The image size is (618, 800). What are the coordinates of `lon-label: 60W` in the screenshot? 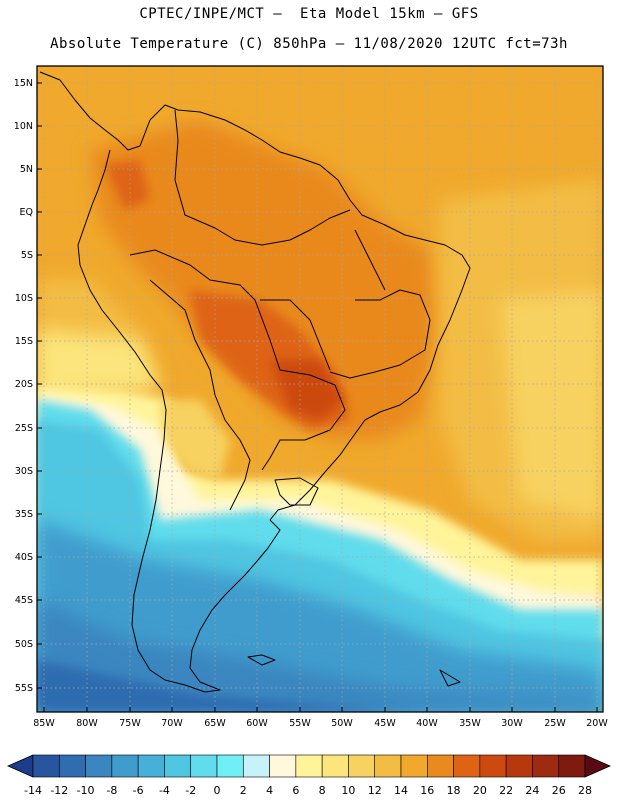 It's located at (257, 723).